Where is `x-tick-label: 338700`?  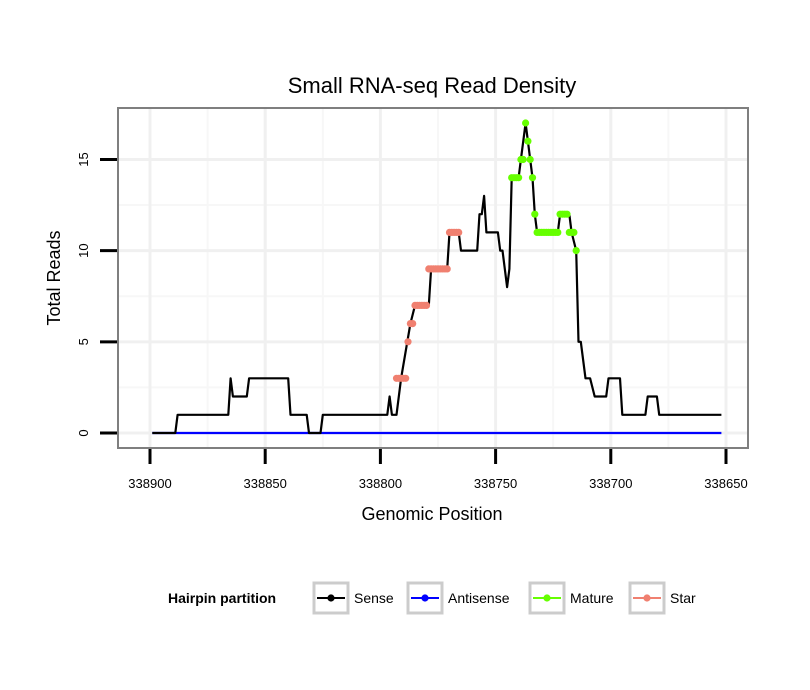
x-tick-label: 338700 is located at coordinates (610, 483).